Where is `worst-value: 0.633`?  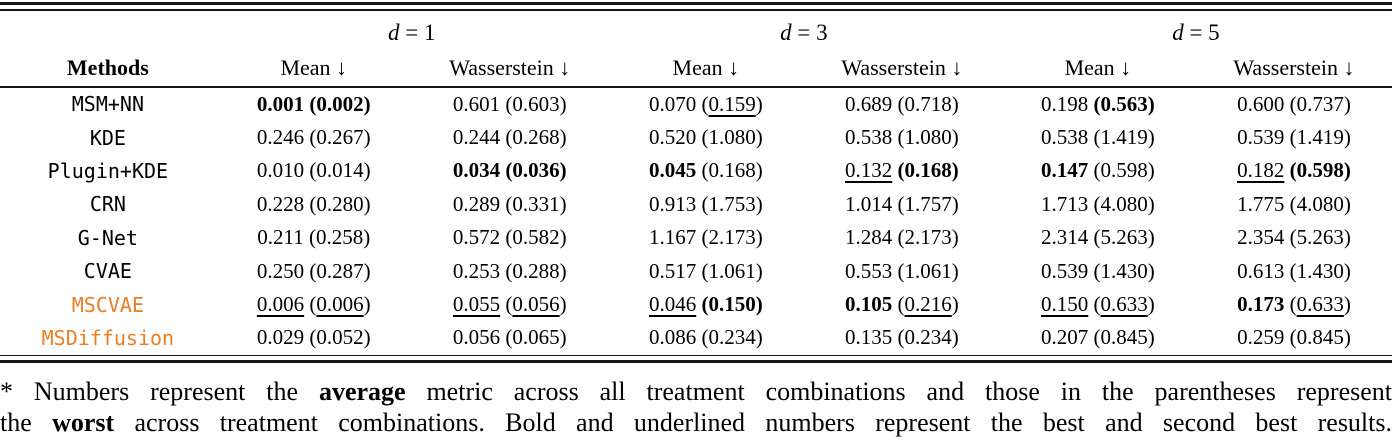
worst-value: 0.633 is located at coordinates (1124, 304).